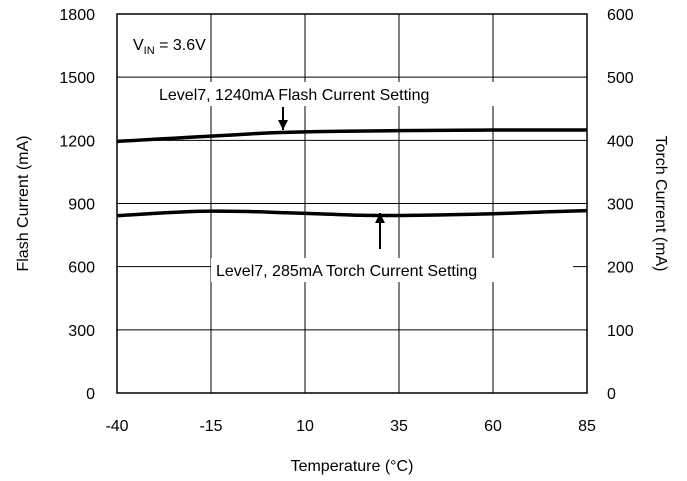  What do you see at coordinates (331, 178) in the screenshot?
I see `annotation-arrows` at bounding box center [331, 178].